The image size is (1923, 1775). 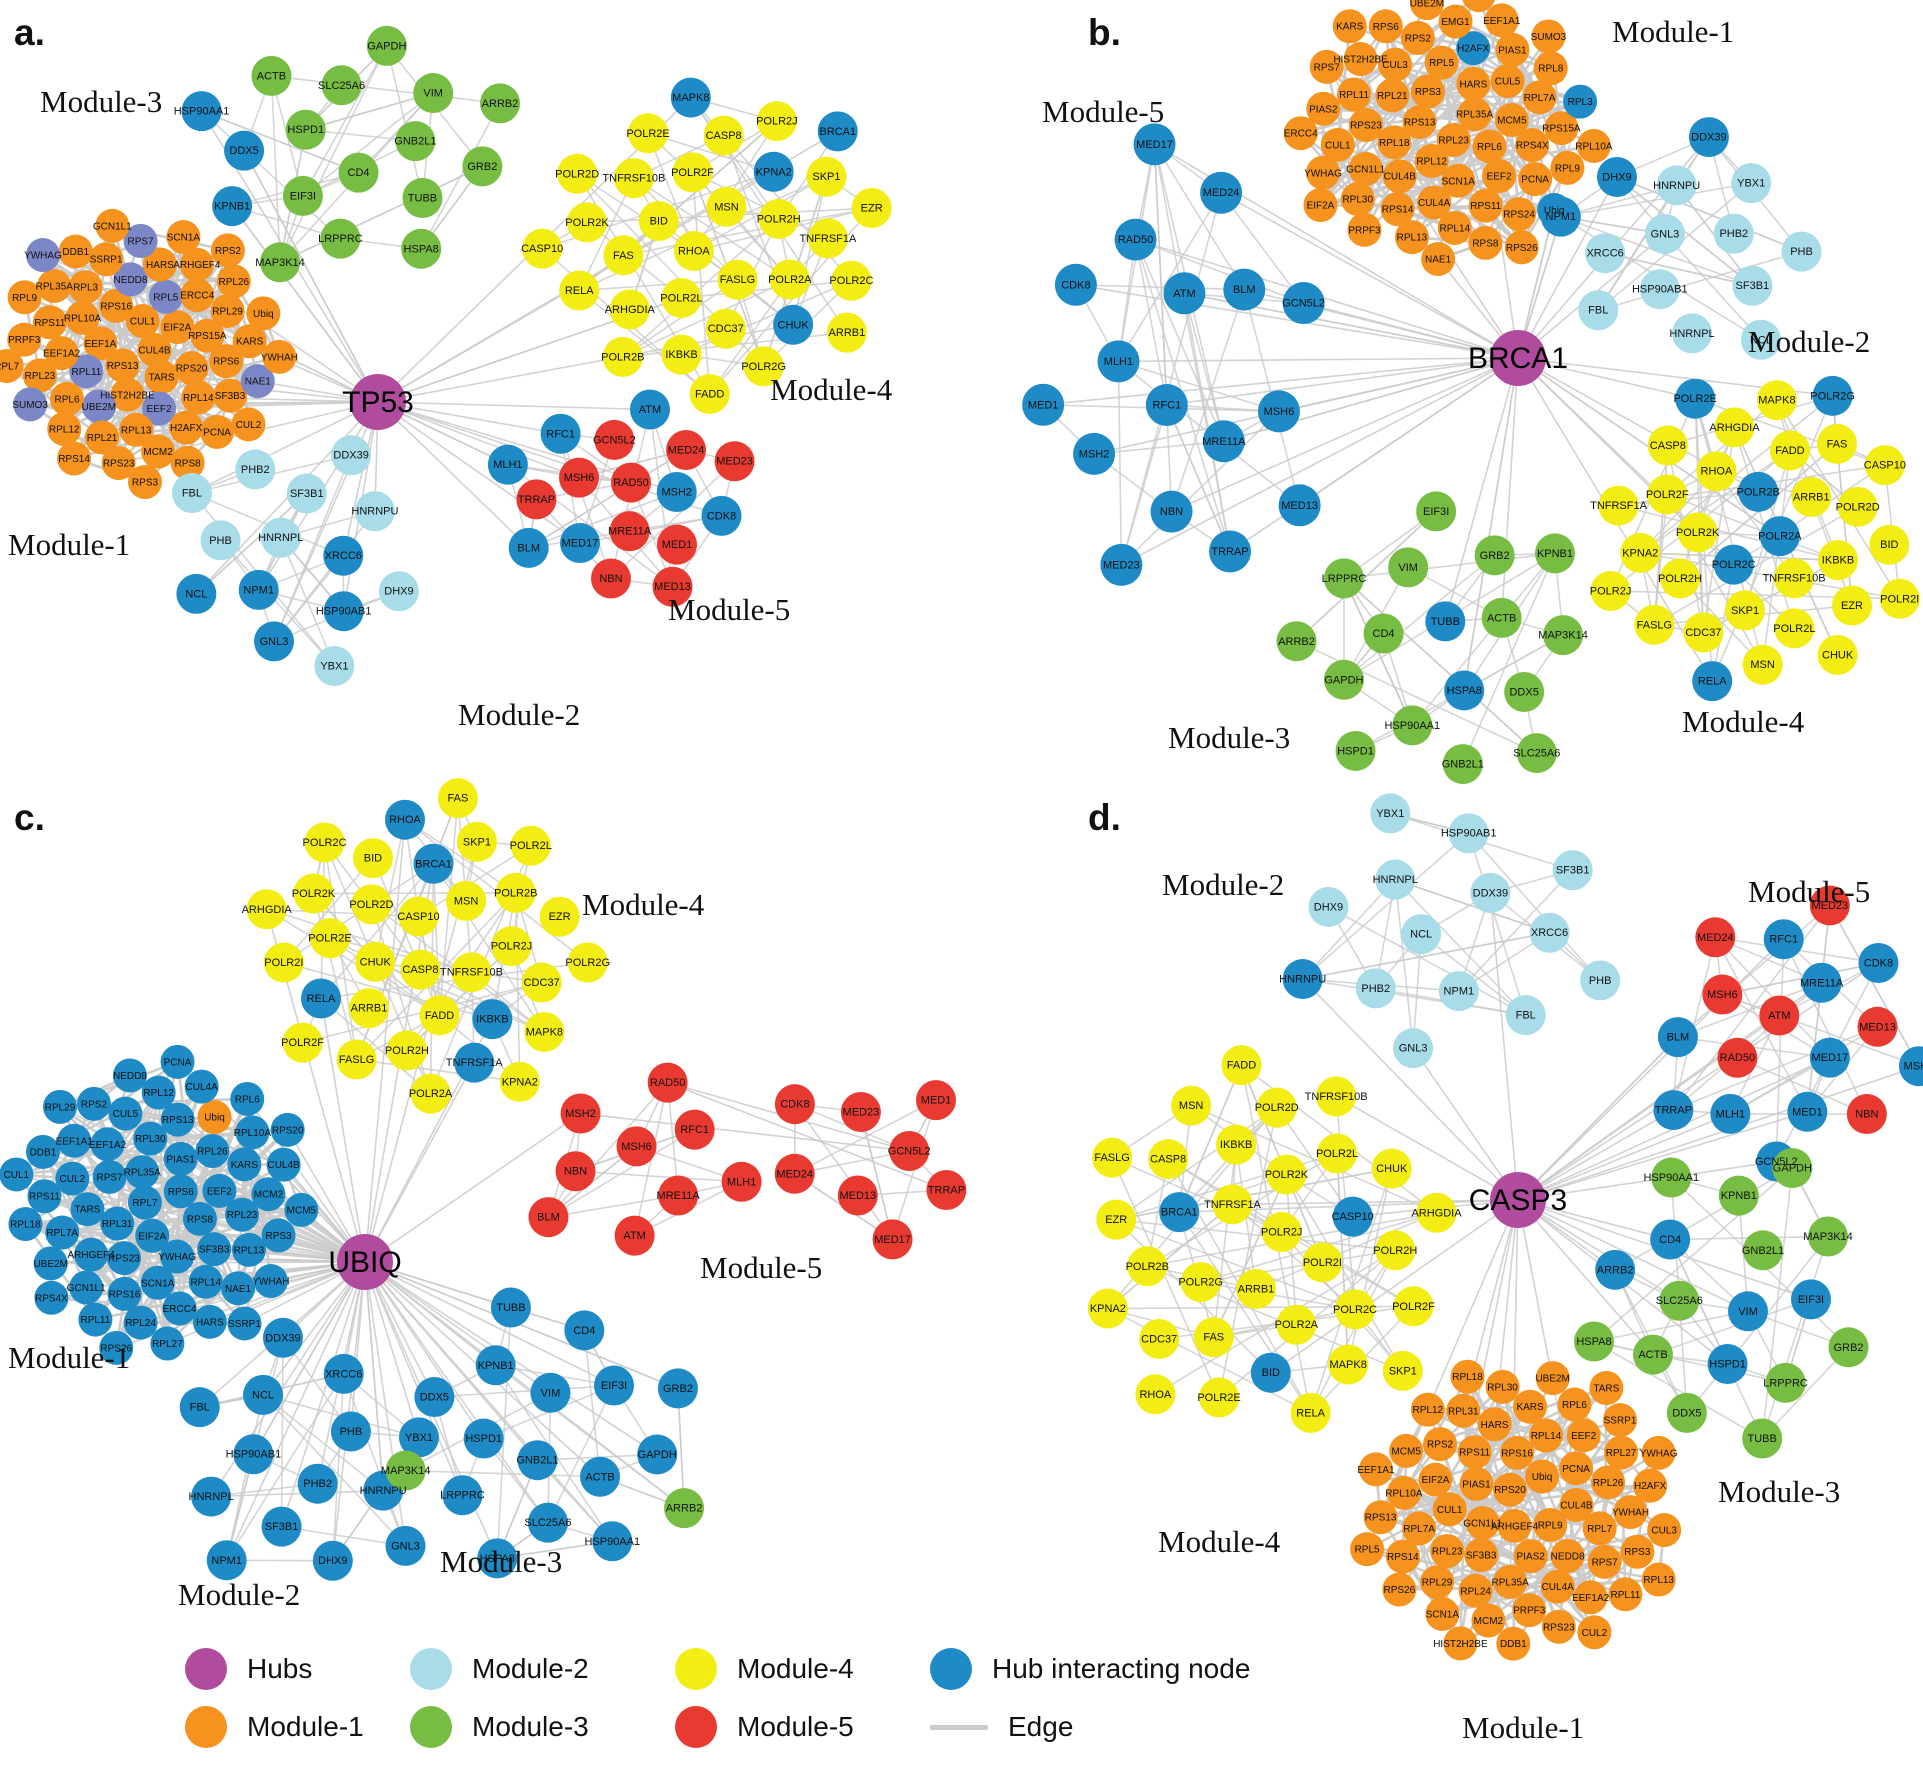 What do you see at coordinates (1278, 411) in the screenshot?
I see `node-MSH6` at bounding box center [1278, 411].